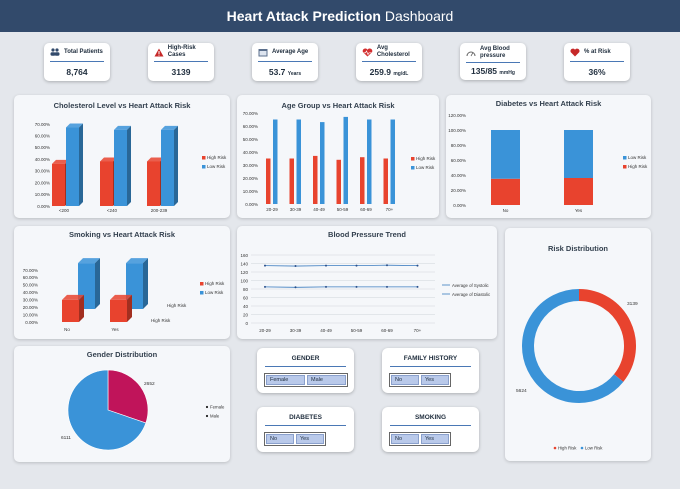  Describe the element at coordinates (389, 62) in the screenshot. I see `kpi-avg-cholesterol: Avg Cholesterol 259.9 mg/dL` at that location.